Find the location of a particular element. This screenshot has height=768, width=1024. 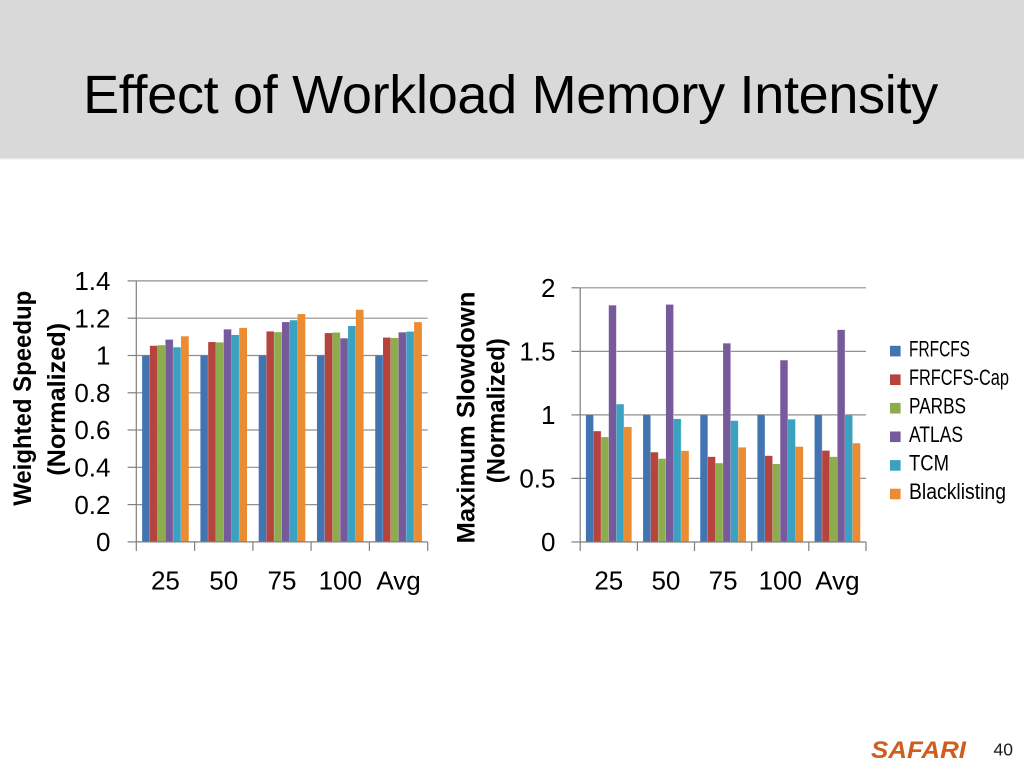

svg-text: 0.6 is located at coordinates (92, 430).